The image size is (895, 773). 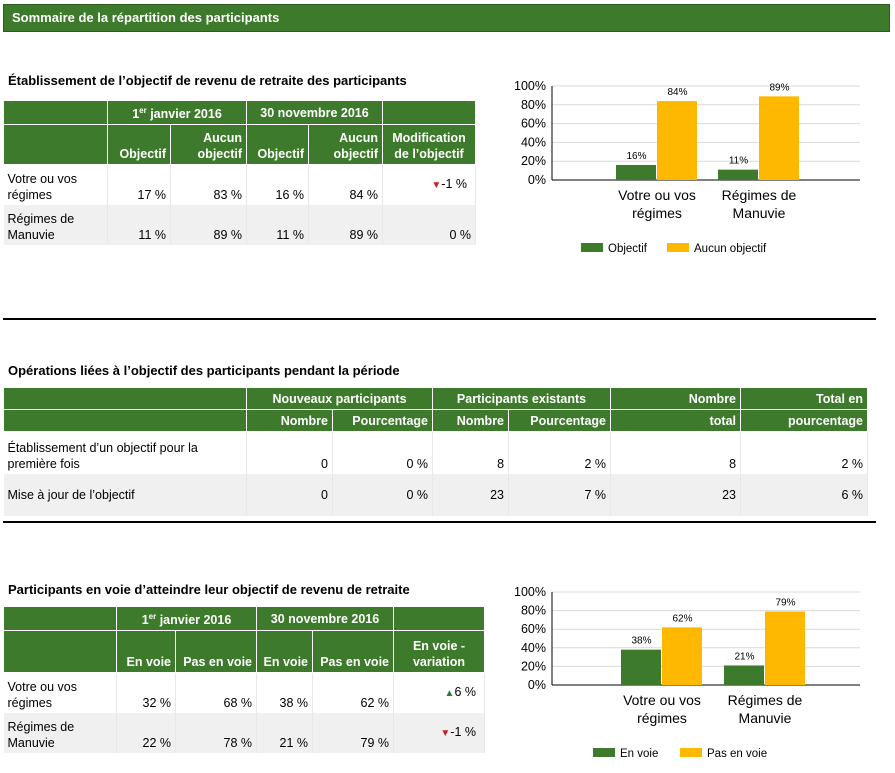 I want to click on cell-value: 17 %, so click(x=139, y=184).